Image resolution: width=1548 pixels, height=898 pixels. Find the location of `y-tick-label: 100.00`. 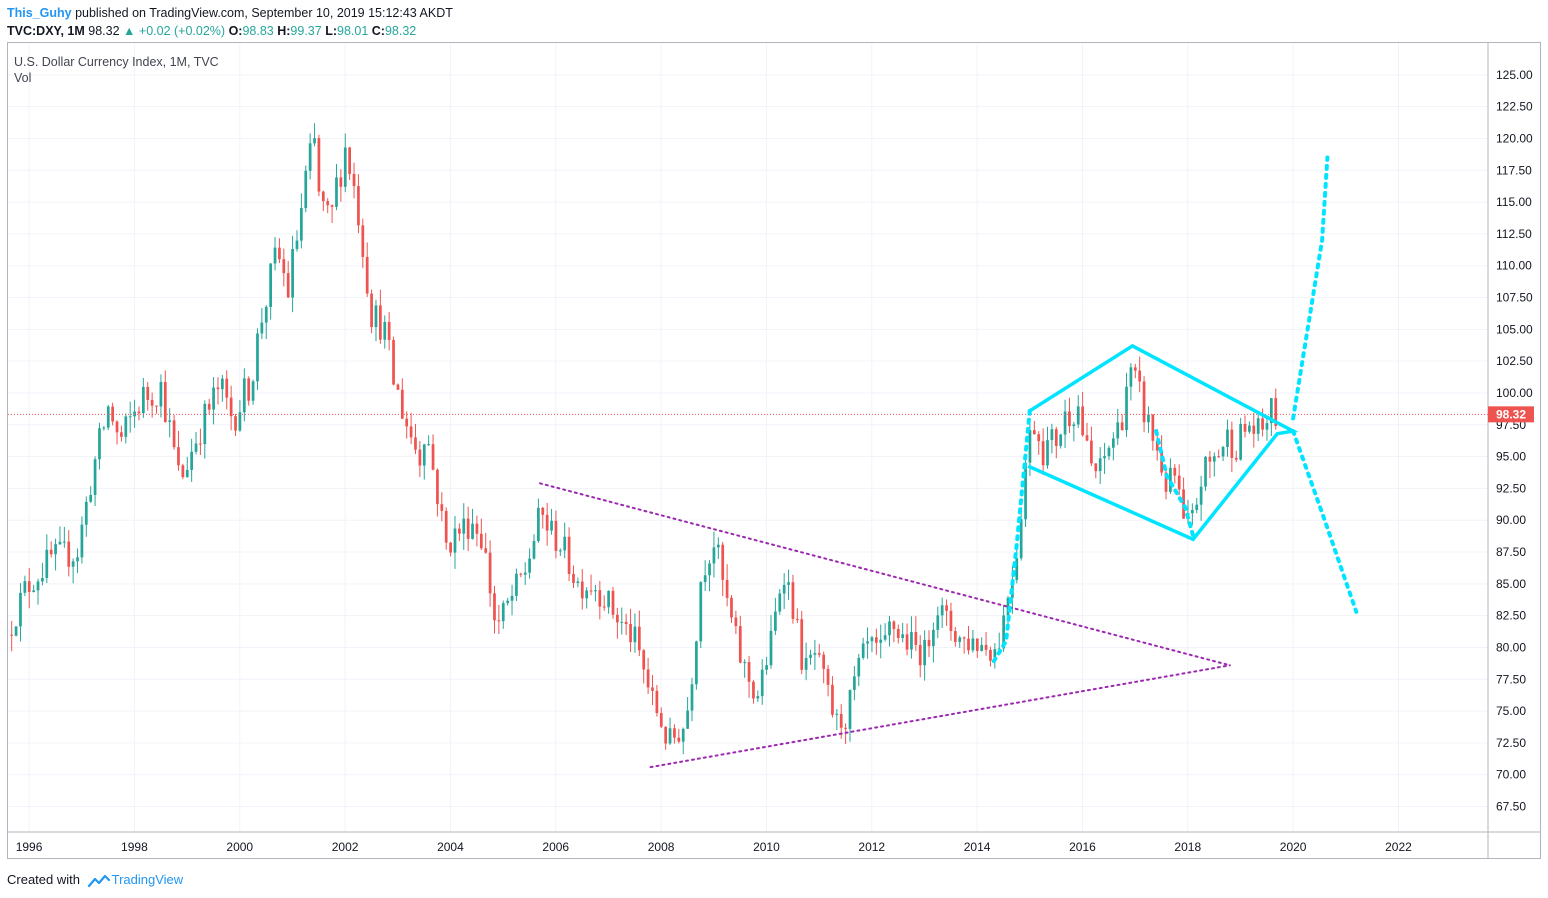

y-tick-label: 100.00 is located at coordinates (1514, 393).